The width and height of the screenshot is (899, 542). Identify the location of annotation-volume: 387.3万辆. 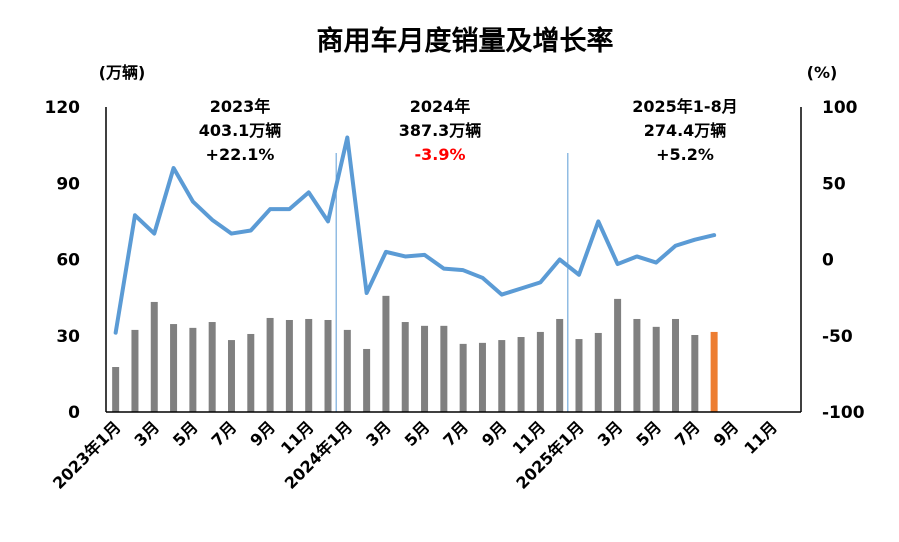
(440, 130).